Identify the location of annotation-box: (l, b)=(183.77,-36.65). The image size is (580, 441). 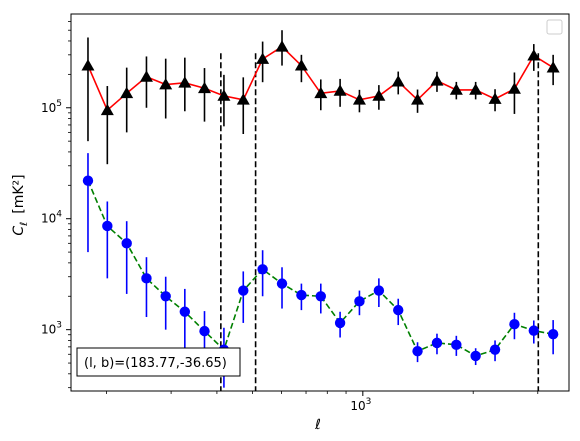
(158, 362).